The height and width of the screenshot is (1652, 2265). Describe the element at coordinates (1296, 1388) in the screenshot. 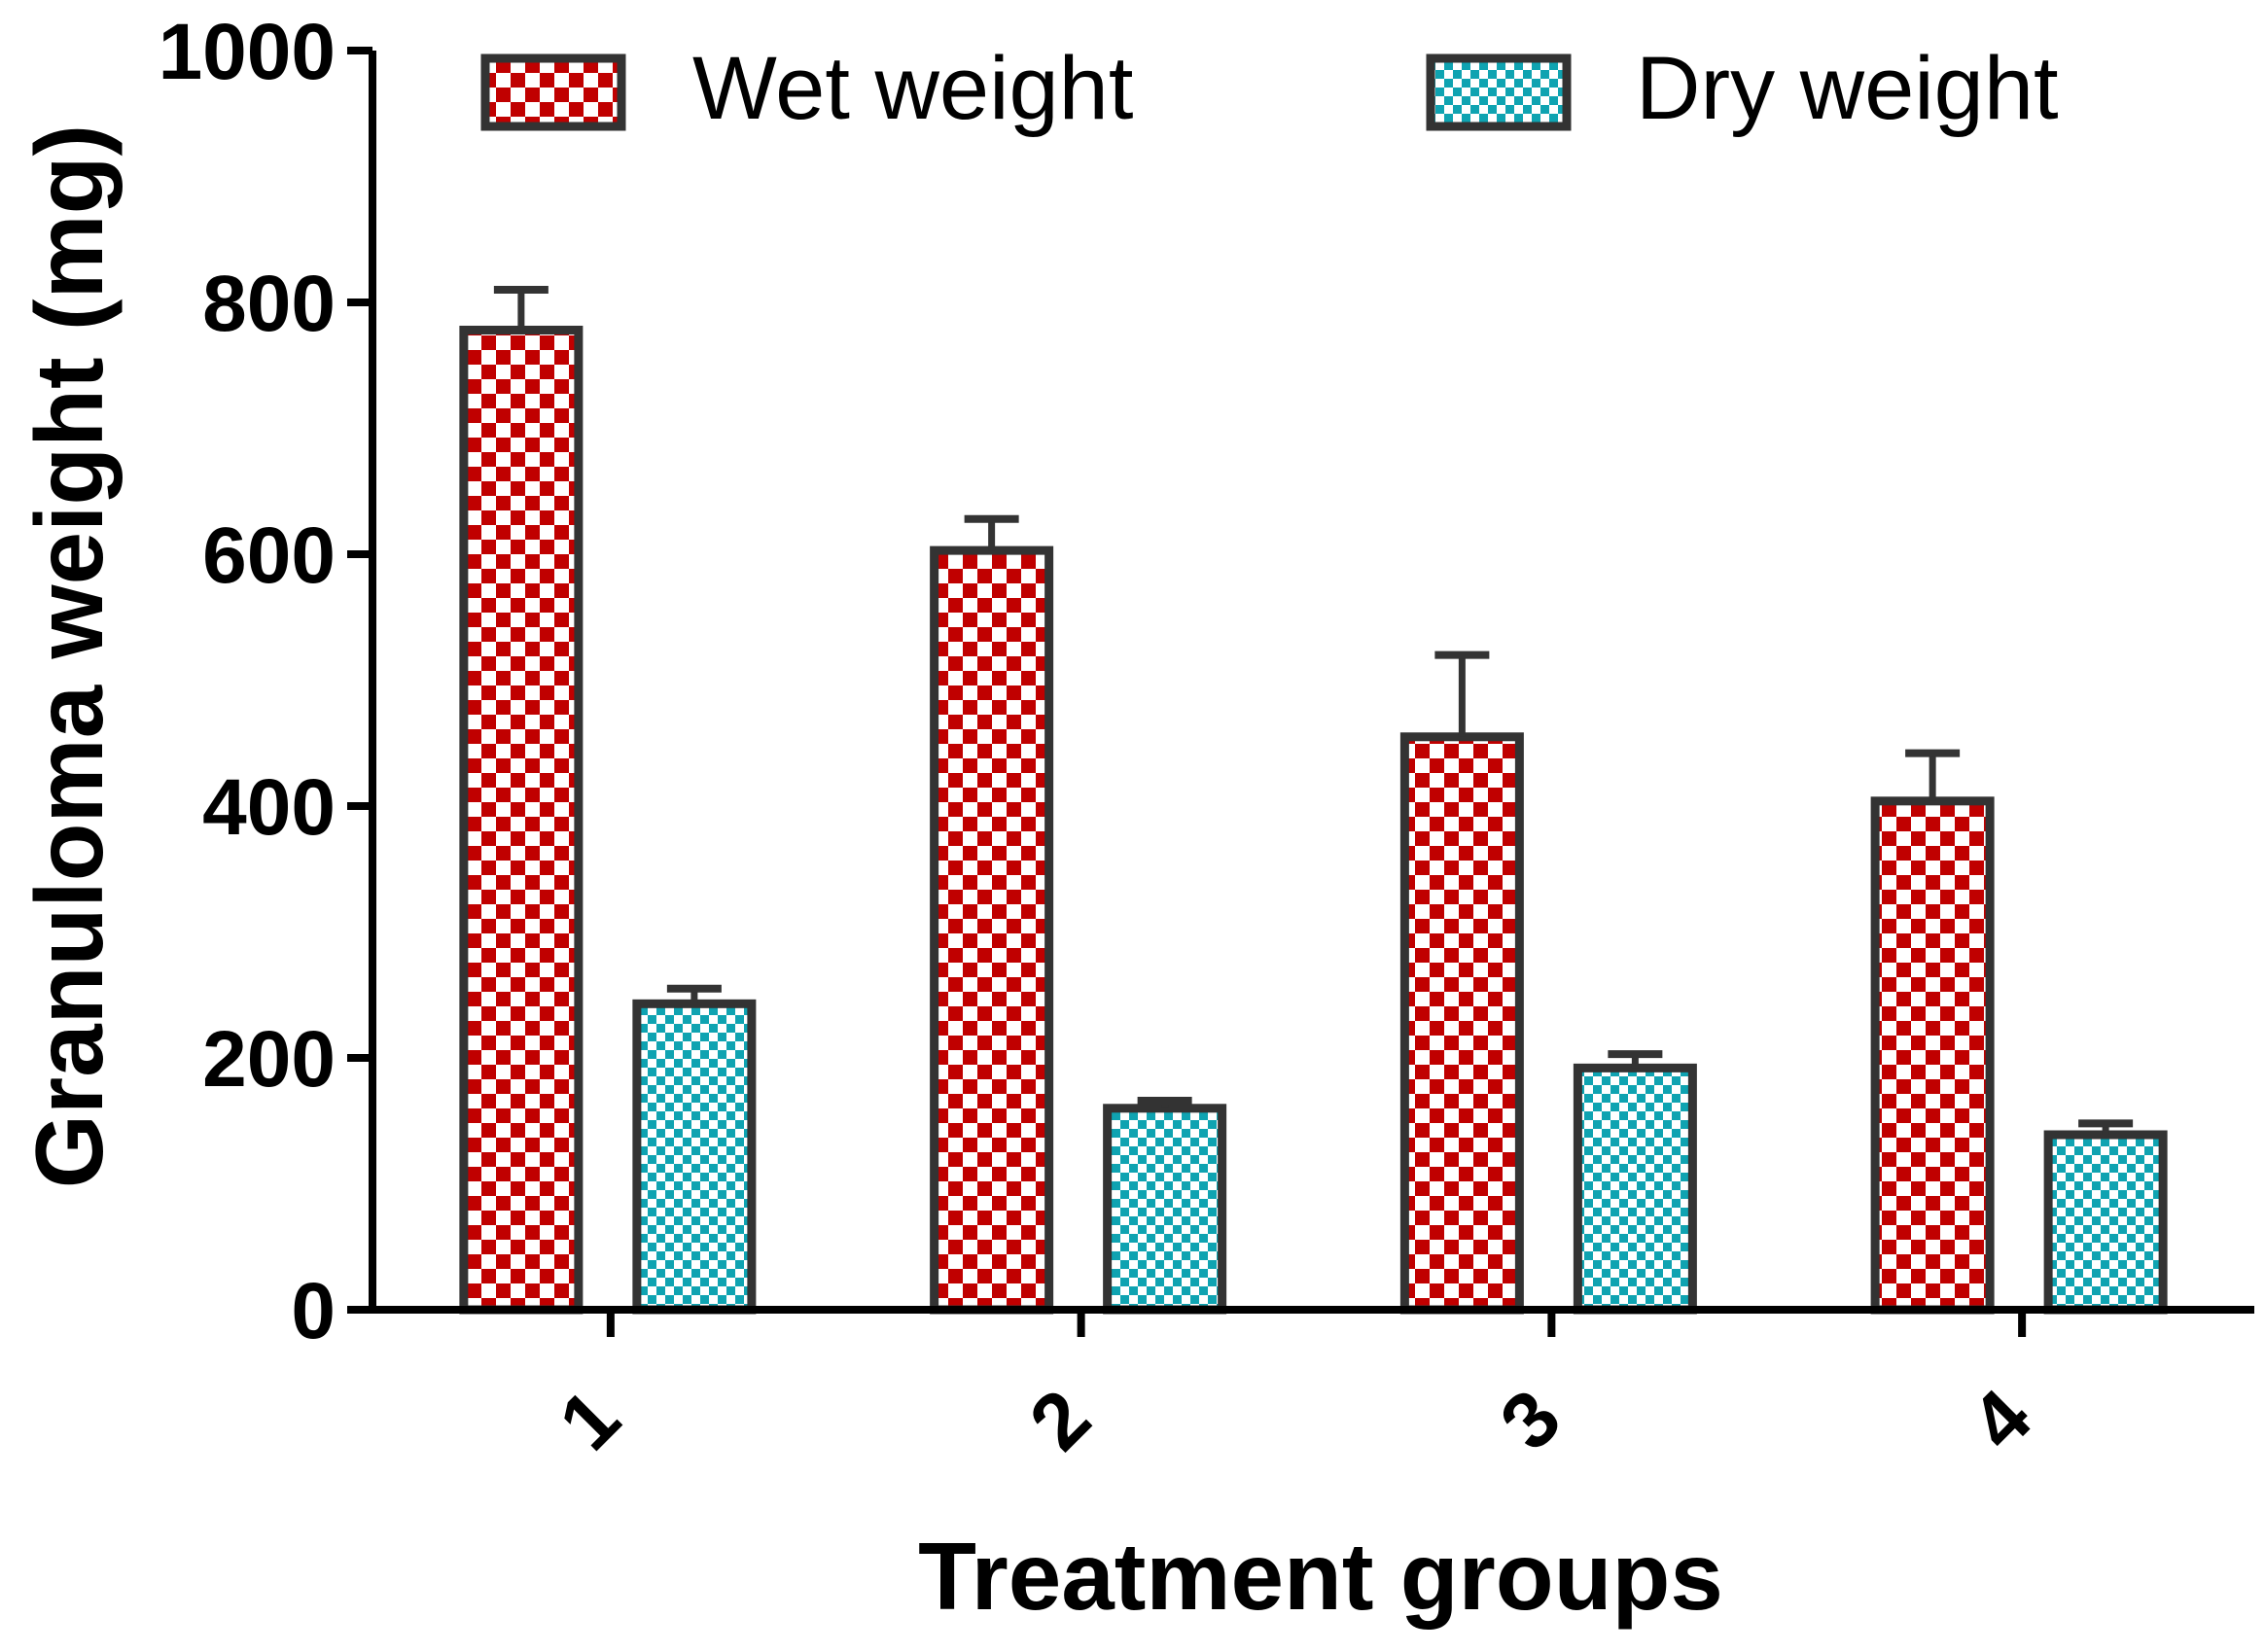

I see `x-axis-ticks: 1 2 3 4` at that location.